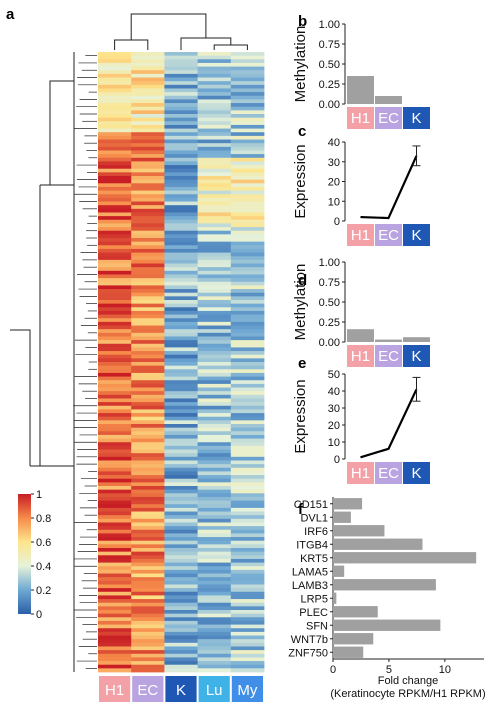  Describe the element at coordinates (388, 473) in the screenshot. I see `group-box-ec` at that location.